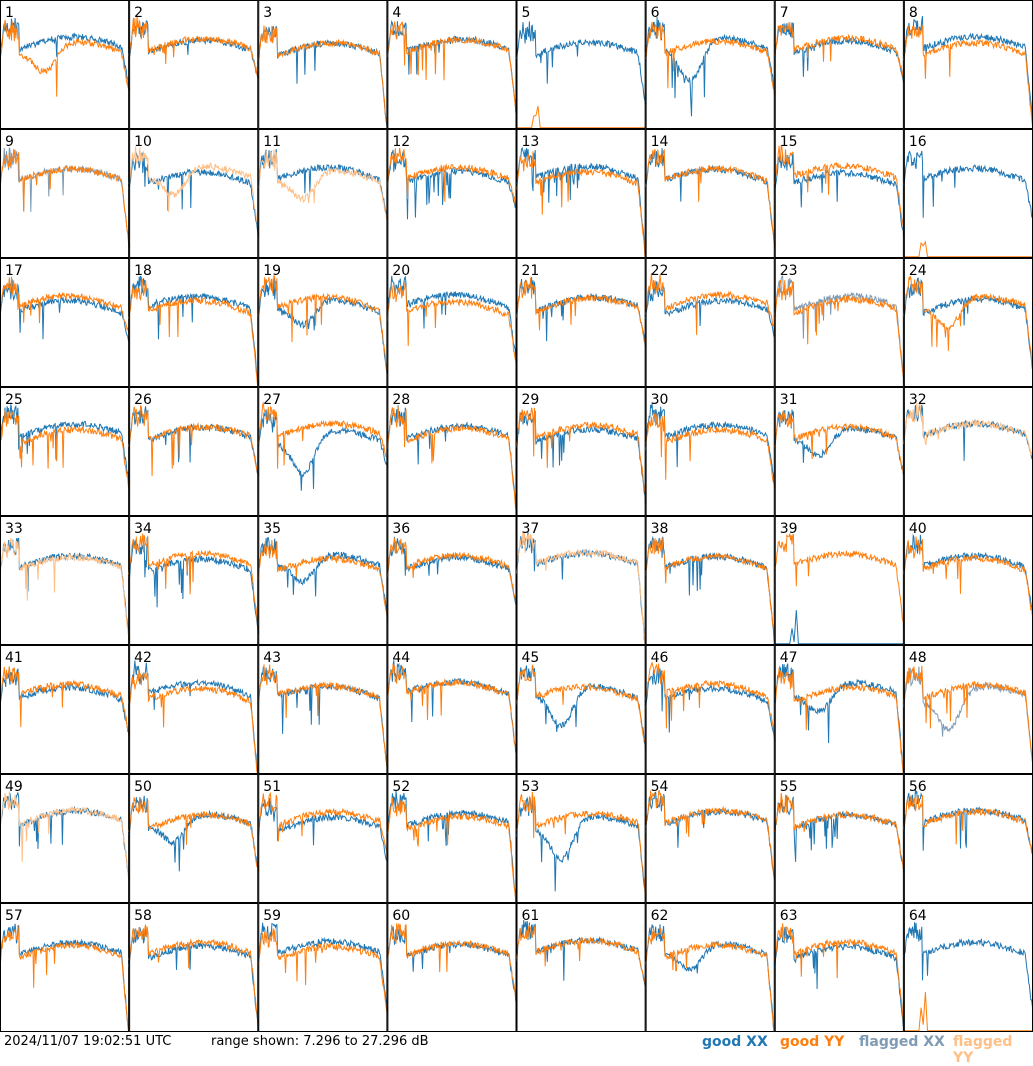 This screenshot has width=1033, height=1066. Describe the element at coordinates (968, 967) in the screenshot. I see `panel-64: 64` at that location.